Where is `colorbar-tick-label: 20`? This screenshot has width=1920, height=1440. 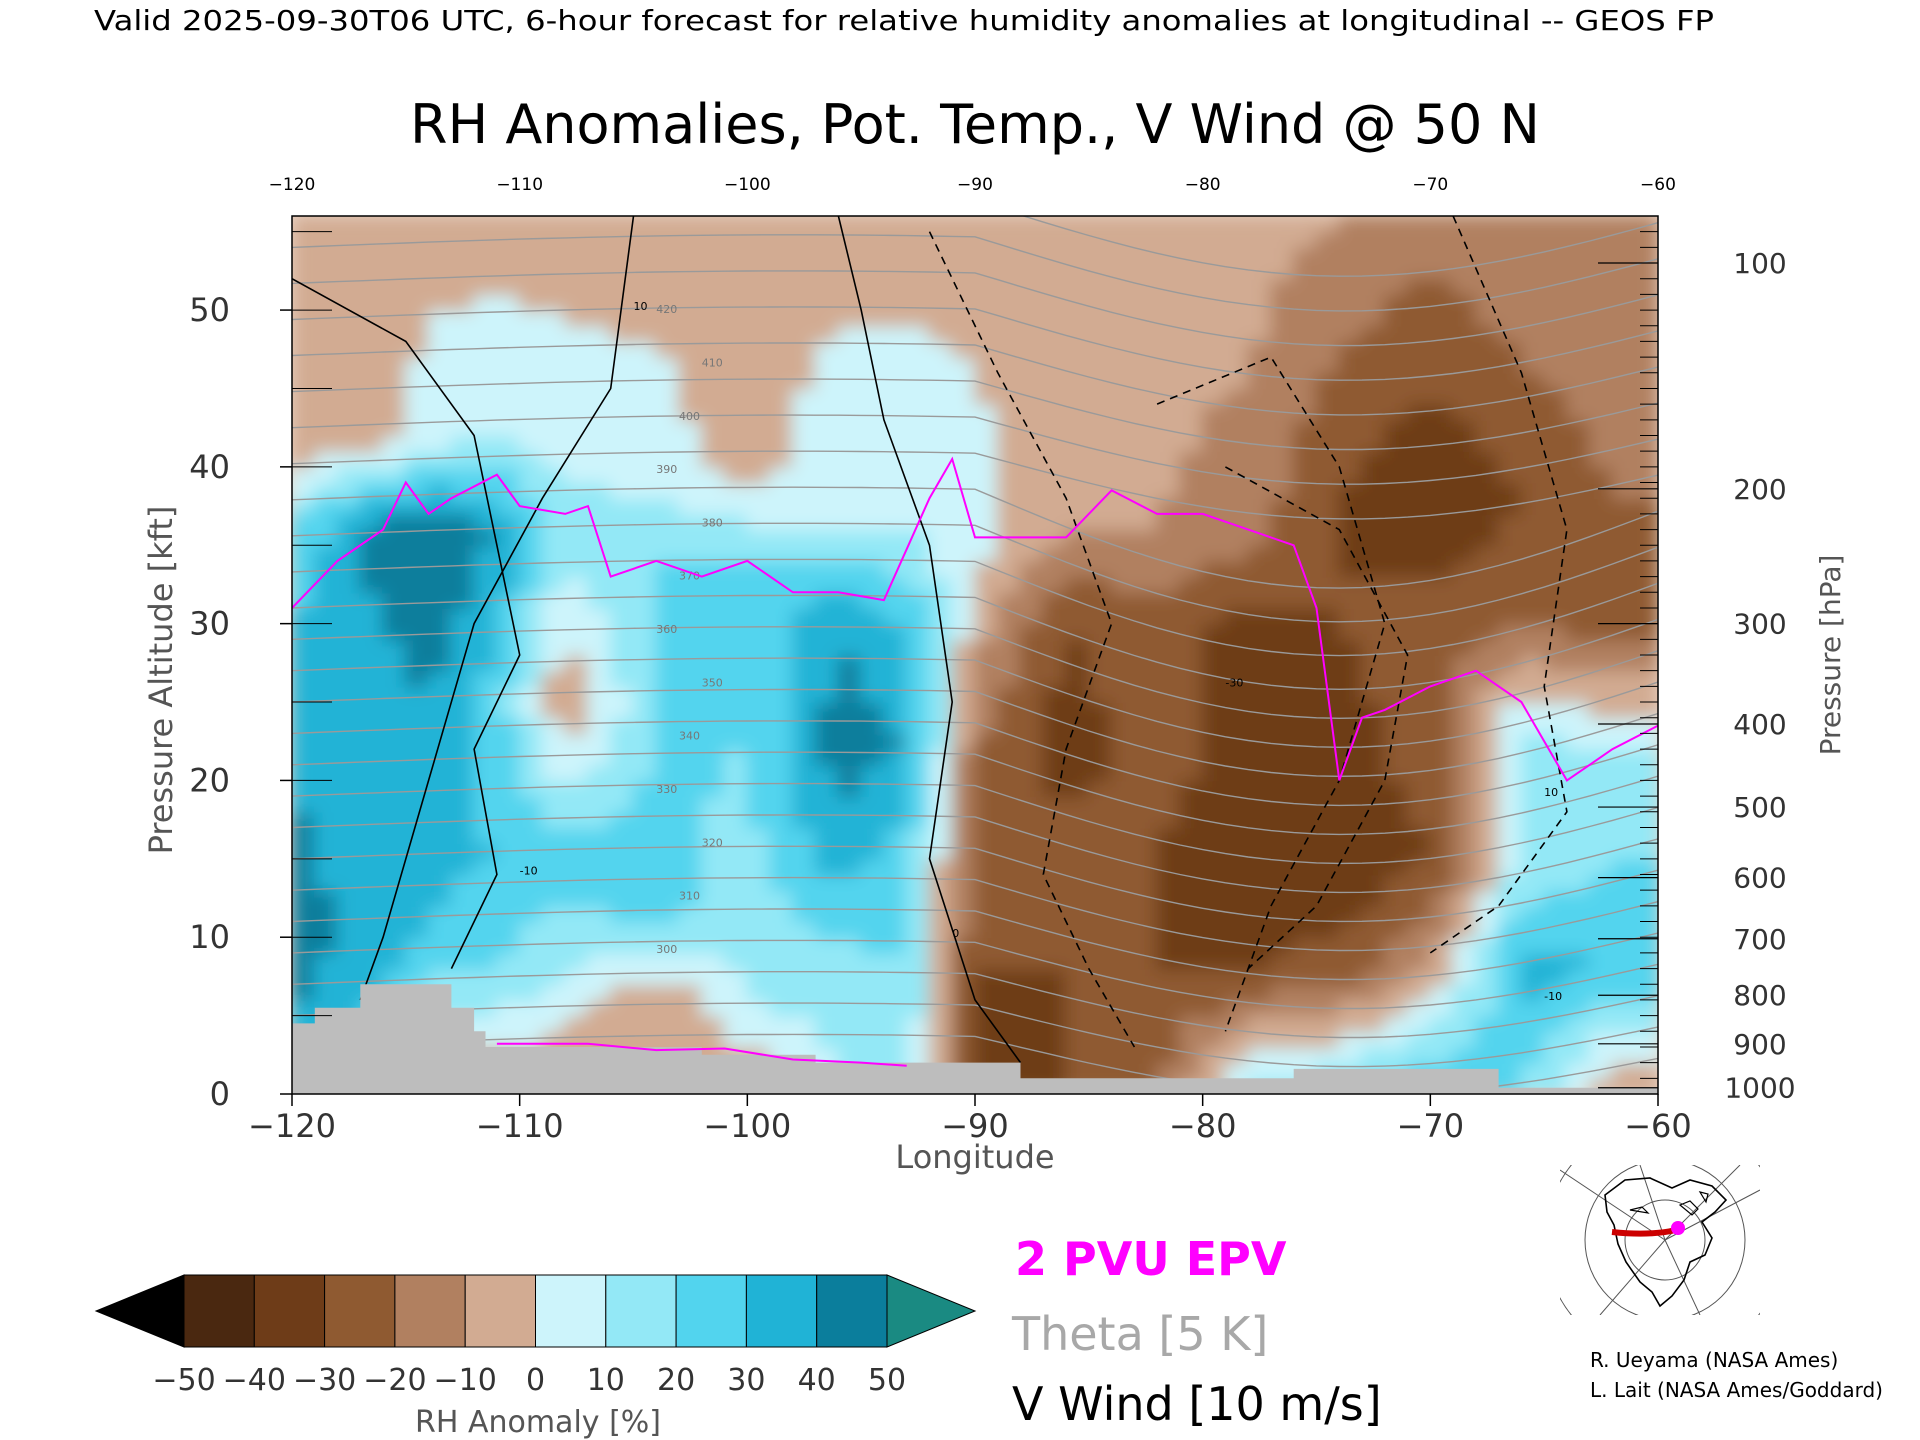
colorbar-tick-label: 20 is located at coordinates (676, 1380).